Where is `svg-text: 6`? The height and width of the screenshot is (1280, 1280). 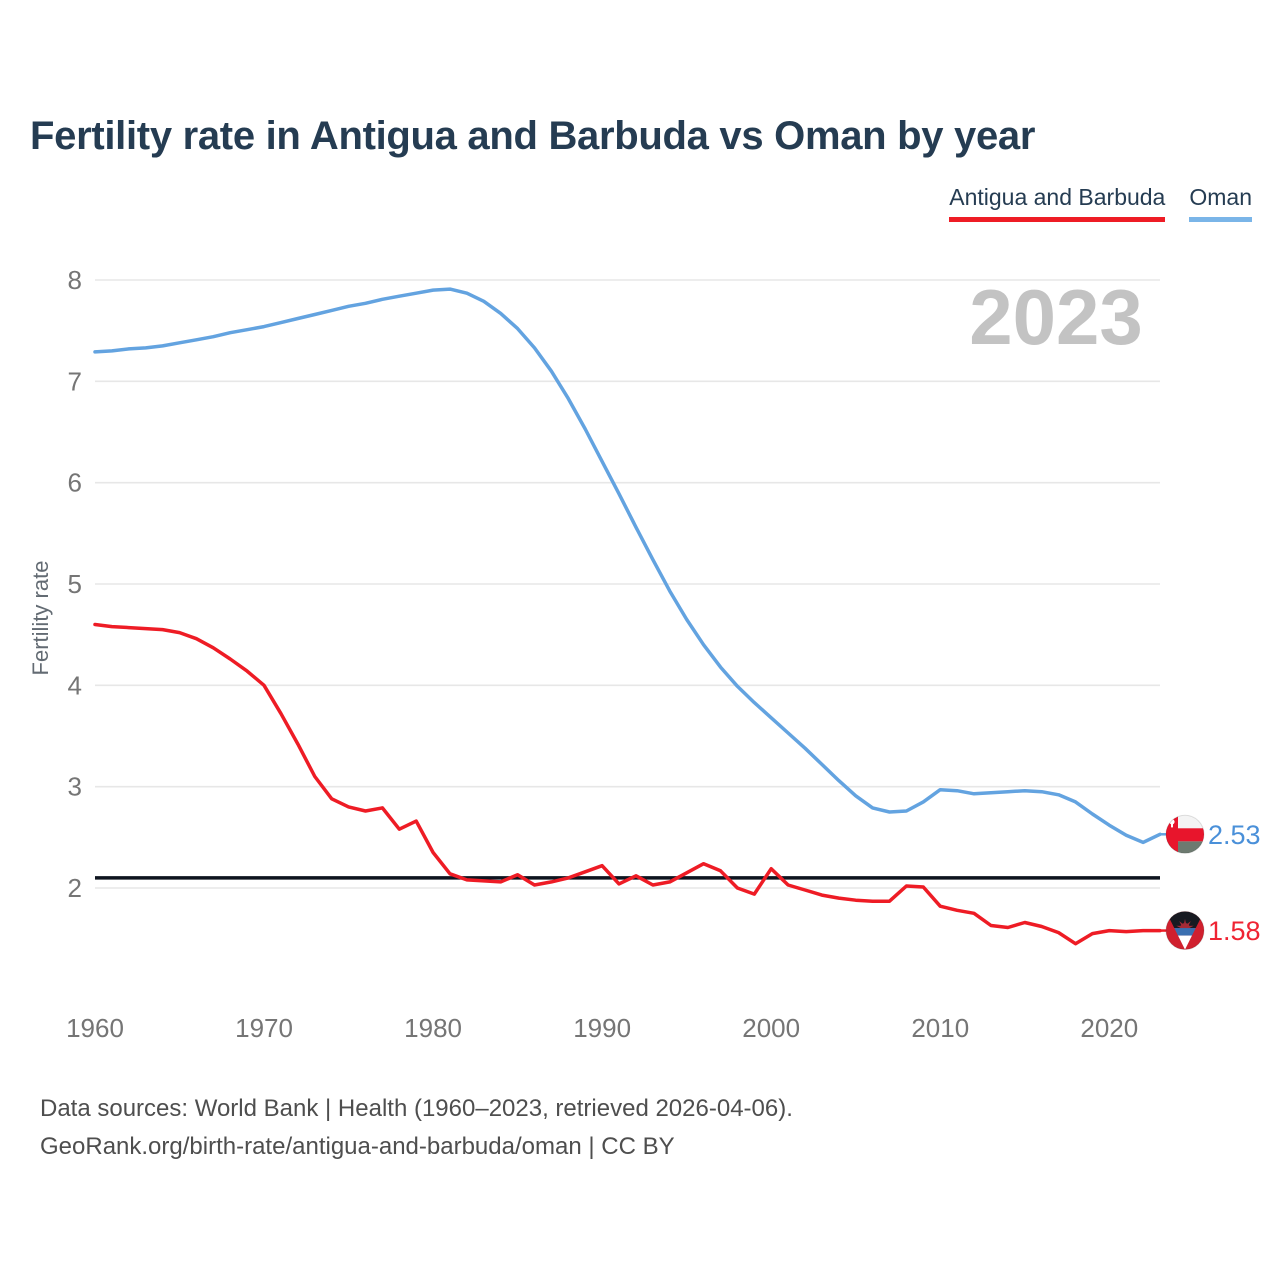 svg-text: 6 is located at coordinates (75, 483).